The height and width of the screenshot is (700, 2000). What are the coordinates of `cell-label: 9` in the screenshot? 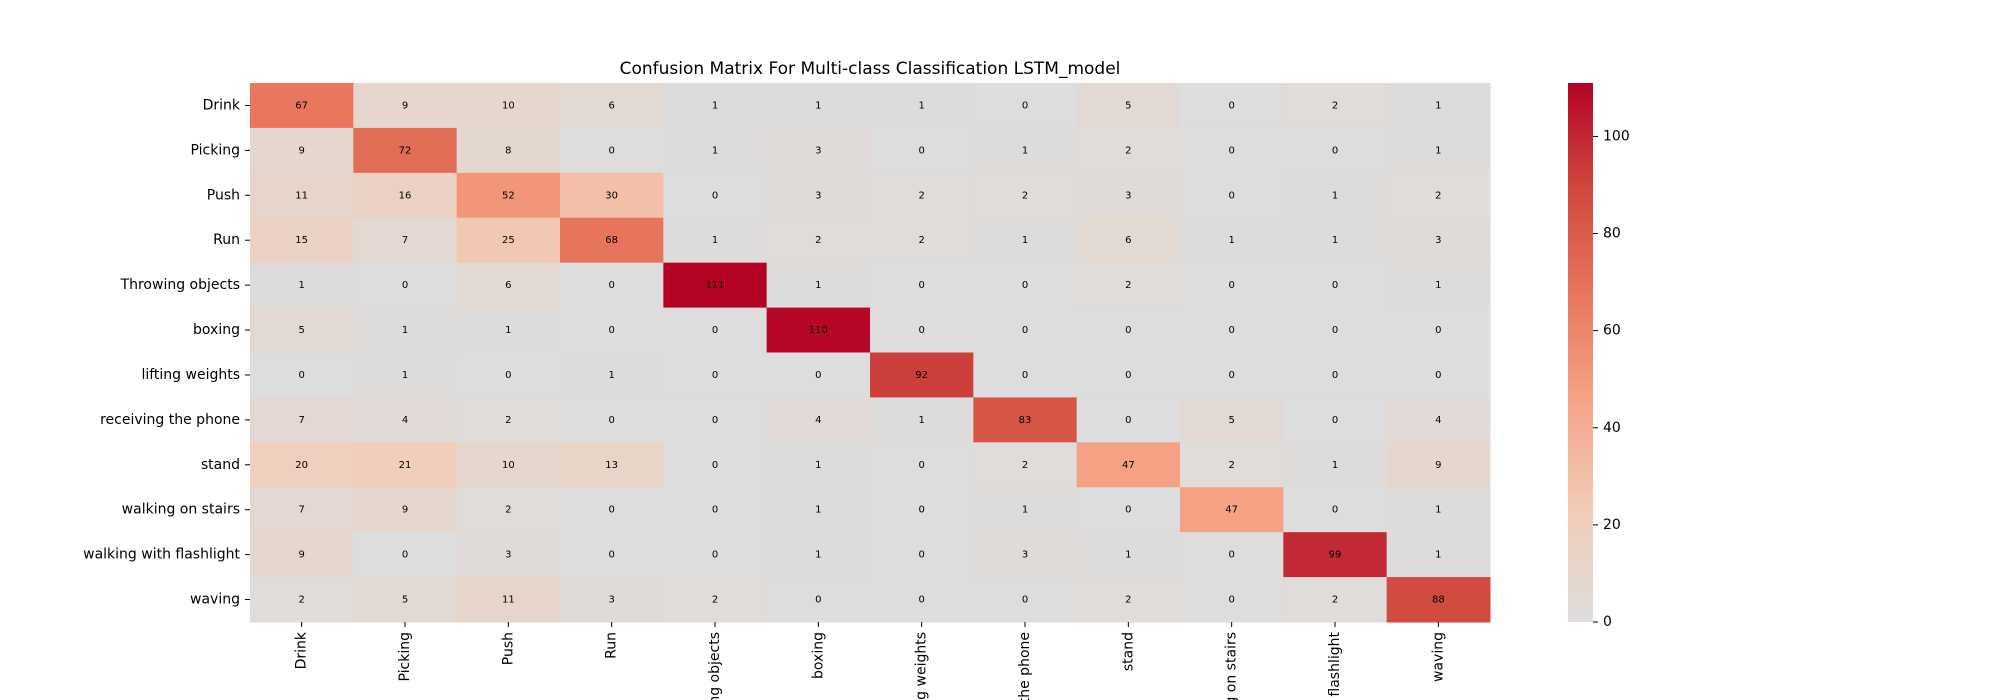 It's located at (301, 555).